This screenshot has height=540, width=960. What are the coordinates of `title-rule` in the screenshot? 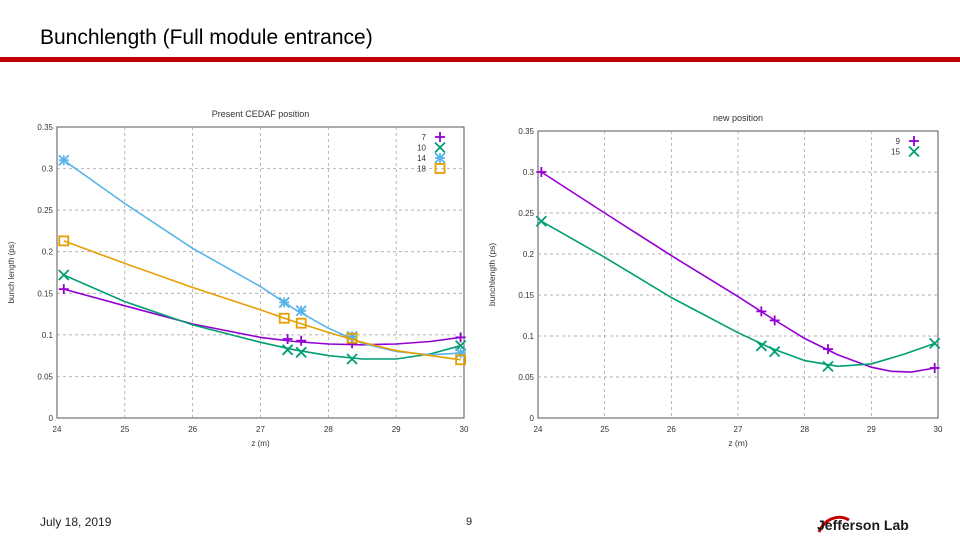 It's located at (480, 59).